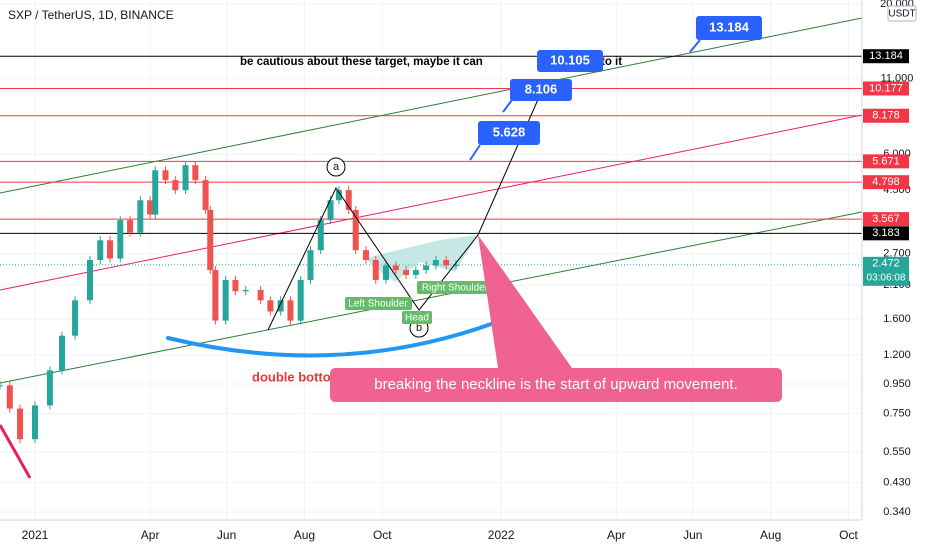  I want to click on level-label: 3.183, so click(886, 233).